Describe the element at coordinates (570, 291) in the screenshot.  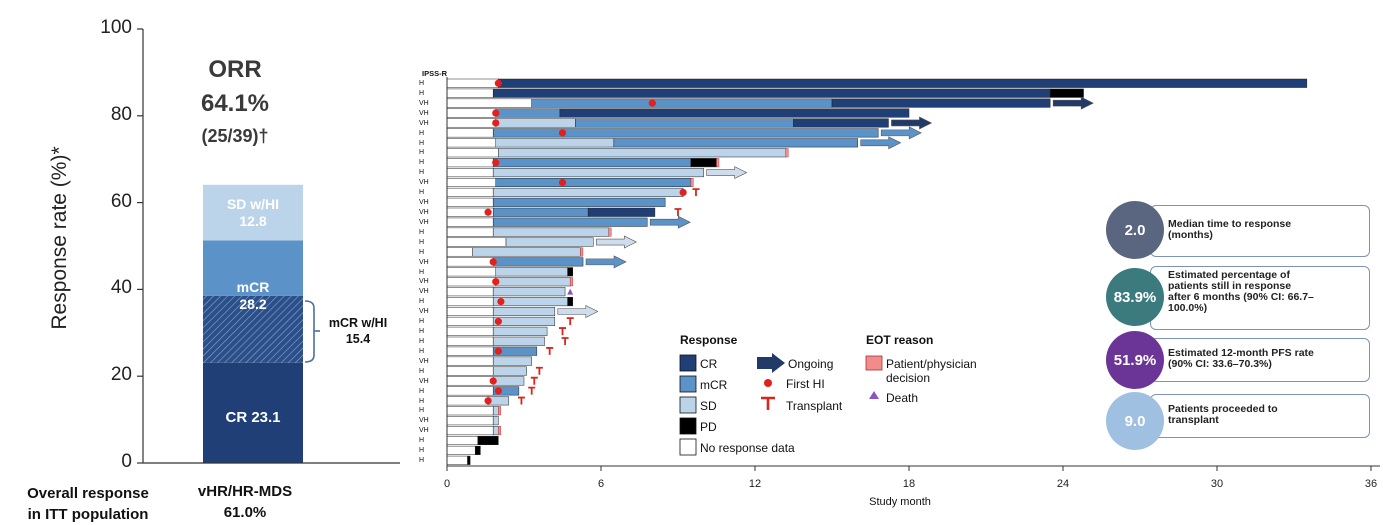
I see `death-marker` at that location.